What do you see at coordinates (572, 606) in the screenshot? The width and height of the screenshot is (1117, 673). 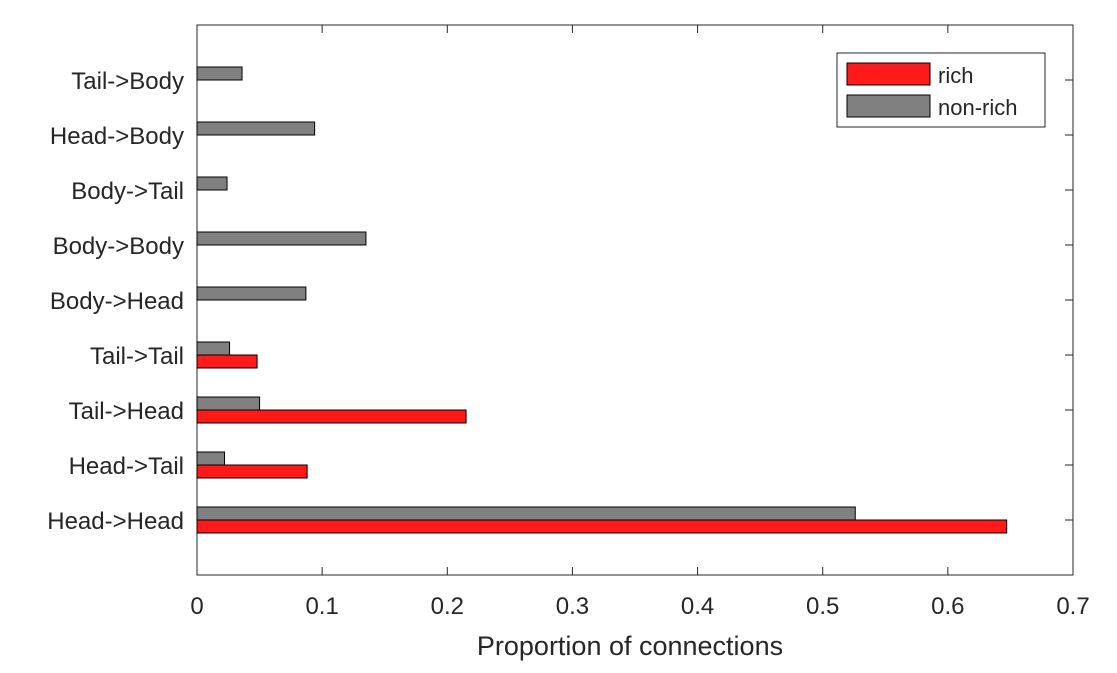 I see `x-tick-label: 0.3` at bounding box center [572, 606].